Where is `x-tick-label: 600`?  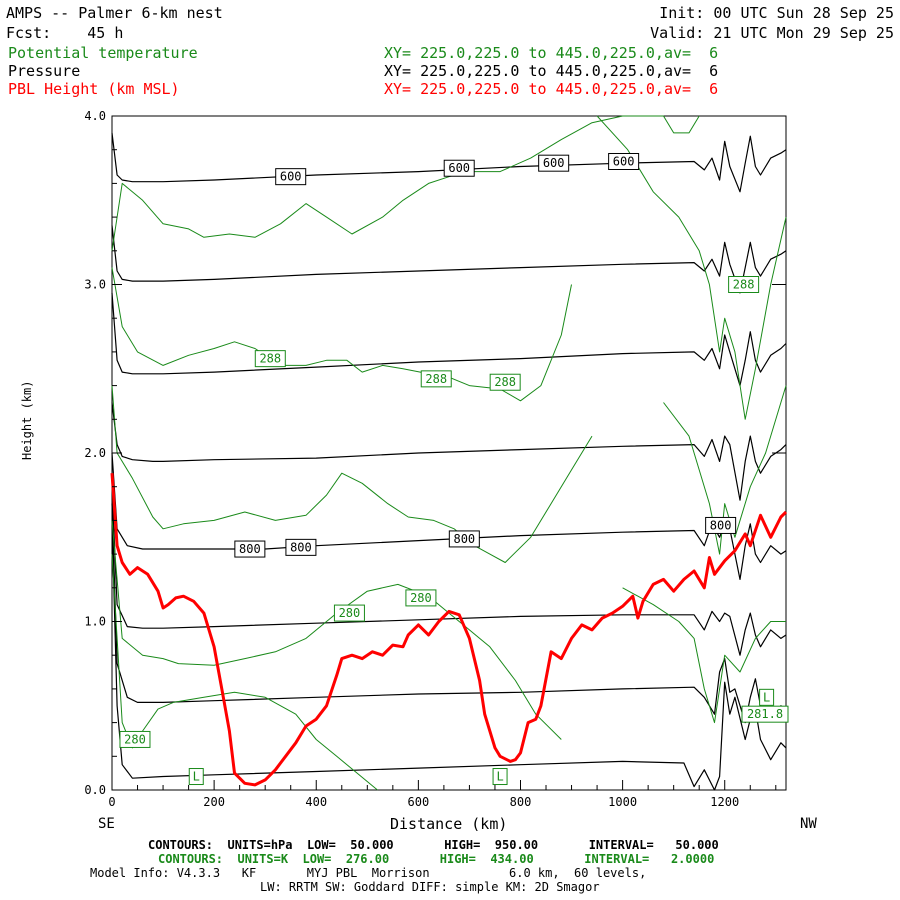 x-tick-label: 600 is located at coordinates (419, 802).